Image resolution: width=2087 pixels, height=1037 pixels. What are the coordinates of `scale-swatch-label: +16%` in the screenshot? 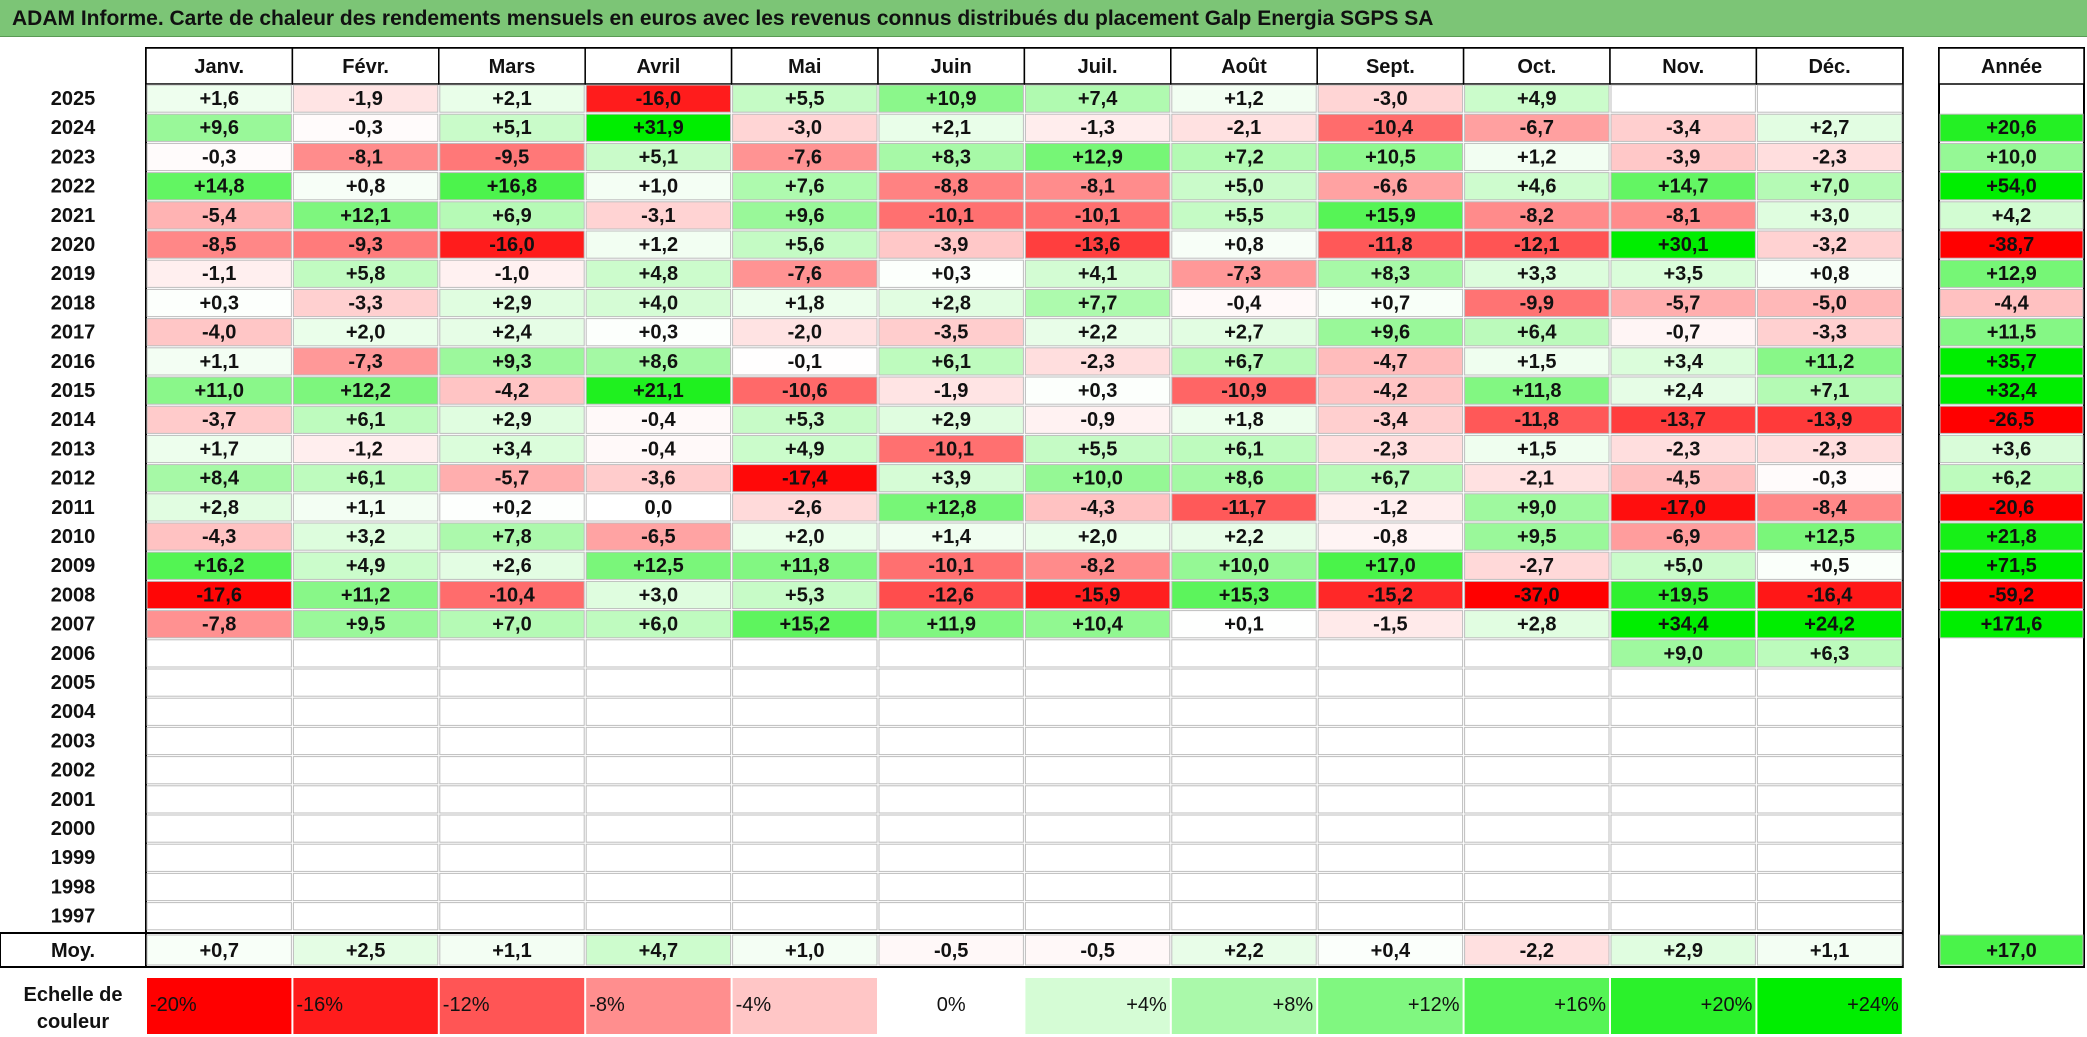 It's located at (1580, 1005).